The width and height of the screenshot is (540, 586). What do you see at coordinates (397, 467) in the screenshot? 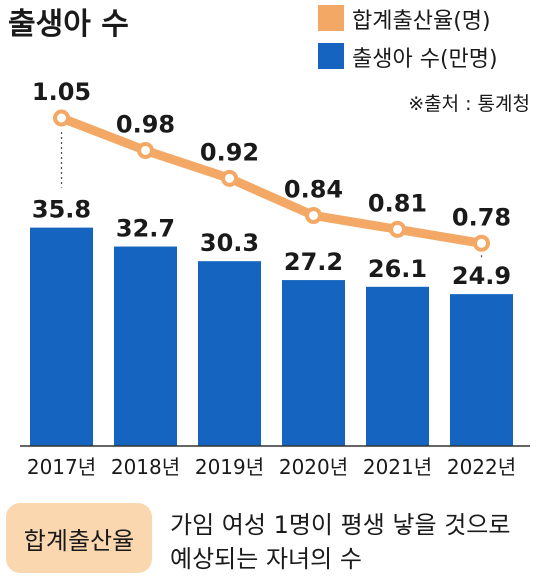
I see `x-tick-label-4: 2021년` at bounding box center [397, 467].